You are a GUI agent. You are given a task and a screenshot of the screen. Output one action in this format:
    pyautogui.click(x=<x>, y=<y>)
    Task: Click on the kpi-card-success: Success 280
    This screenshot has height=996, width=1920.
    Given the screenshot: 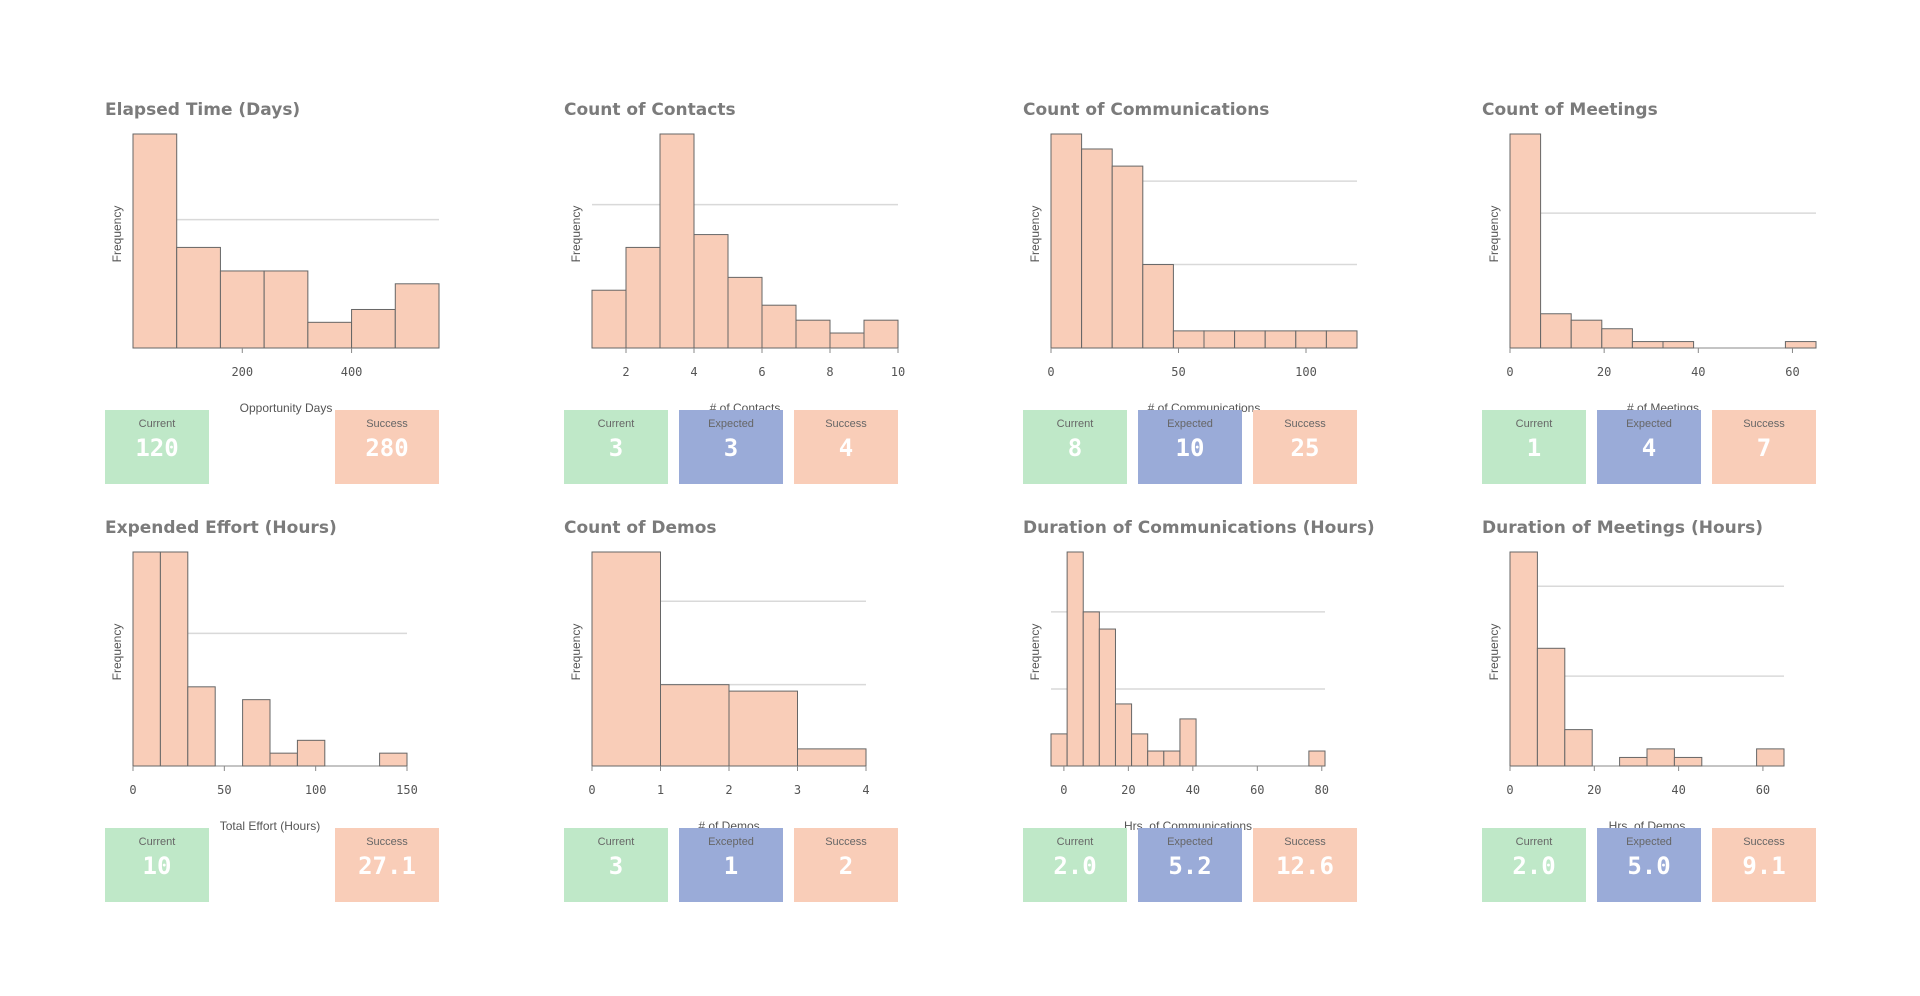 What is the action you would take?
    pyautogui.click(x=387, y=447)
    